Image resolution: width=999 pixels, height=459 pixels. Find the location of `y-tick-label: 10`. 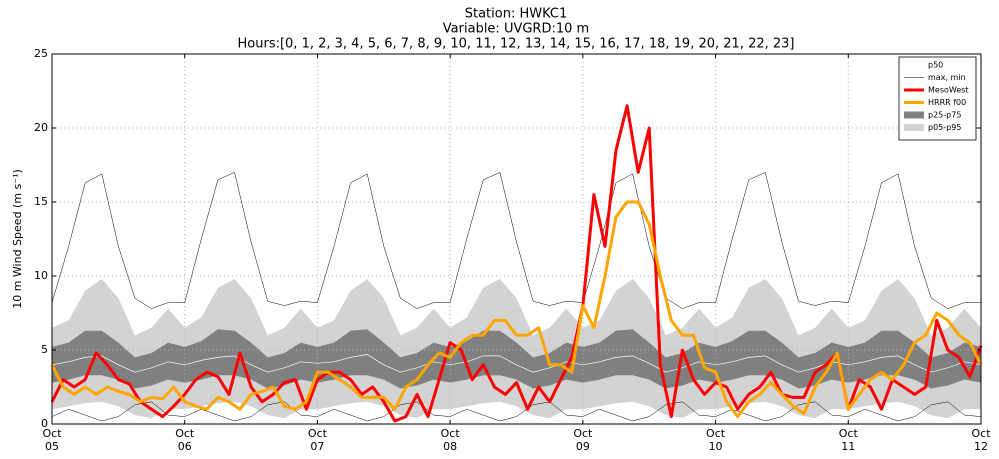

y-tick-label: 10 is located at coordinates (41, 275).